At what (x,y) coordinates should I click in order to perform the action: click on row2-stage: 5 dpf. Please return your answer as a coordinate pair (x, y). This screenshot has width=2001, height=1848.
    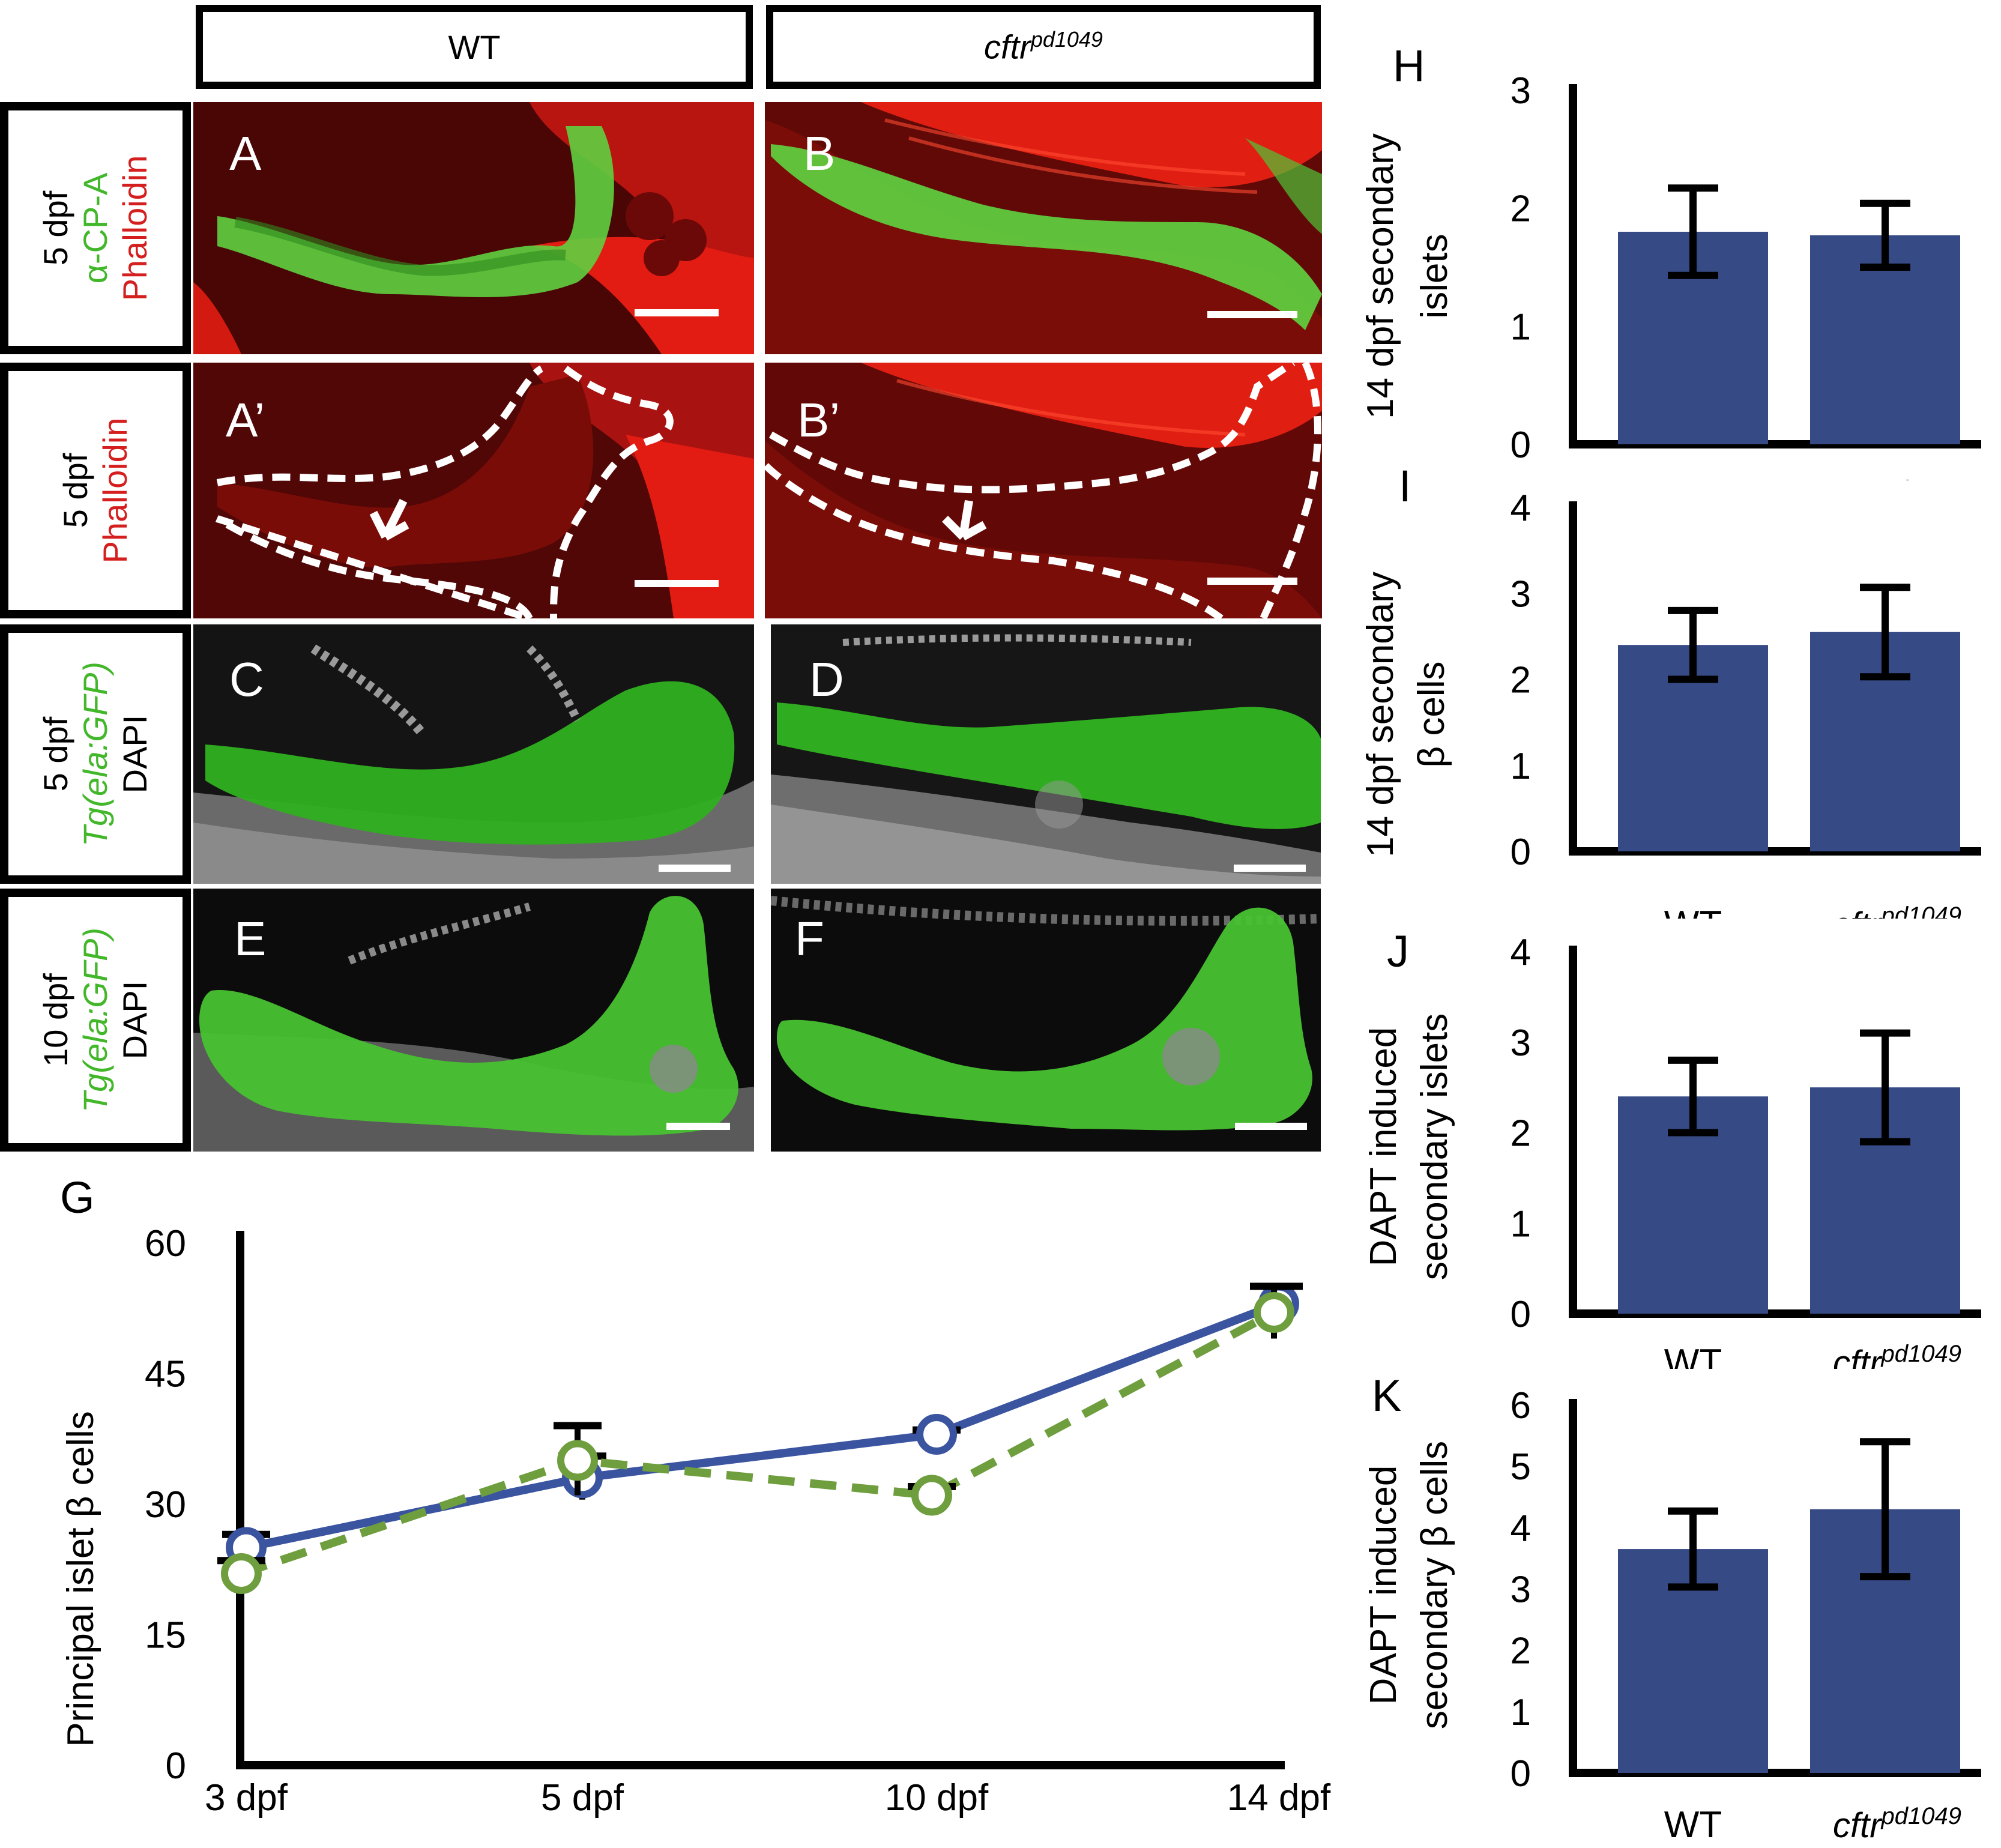
    Looking at the image, I should click on (75, 490).